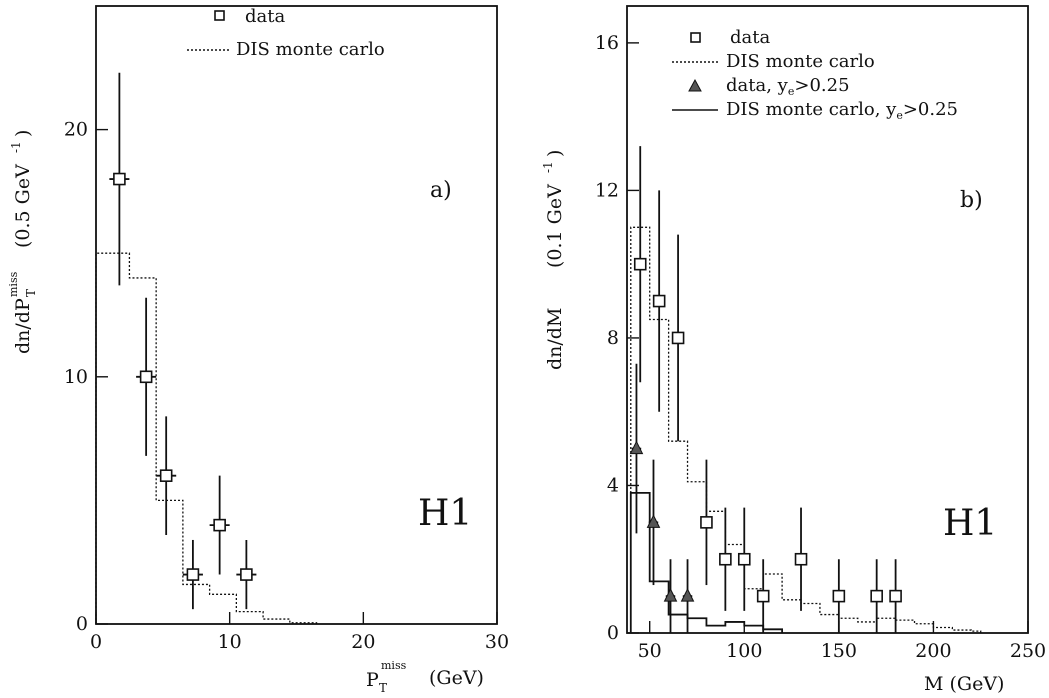  Describe the element at coordinates (456, 678) in the screenshot. I see `panel-a-xlabel-unit: (GeV)` at that location.